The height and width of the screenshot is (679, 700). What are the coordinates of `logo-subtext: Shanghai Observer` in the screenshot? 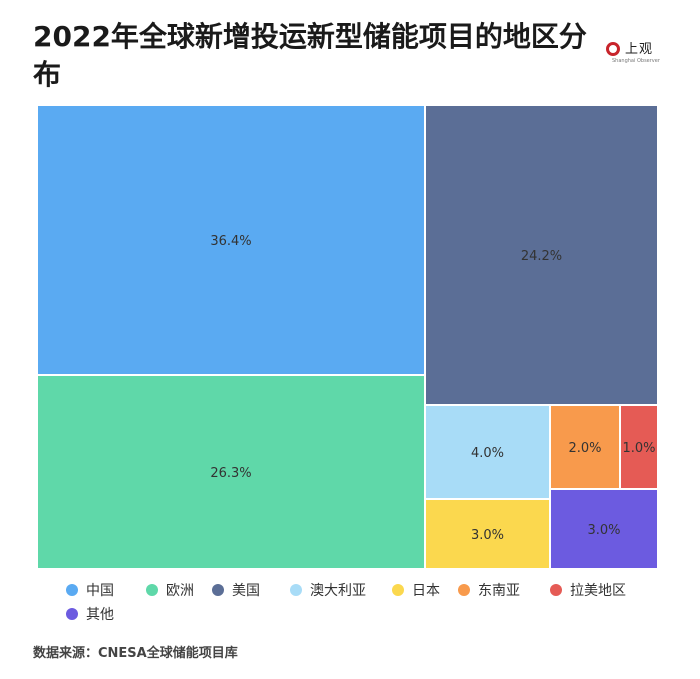 It's located at (636, 61).